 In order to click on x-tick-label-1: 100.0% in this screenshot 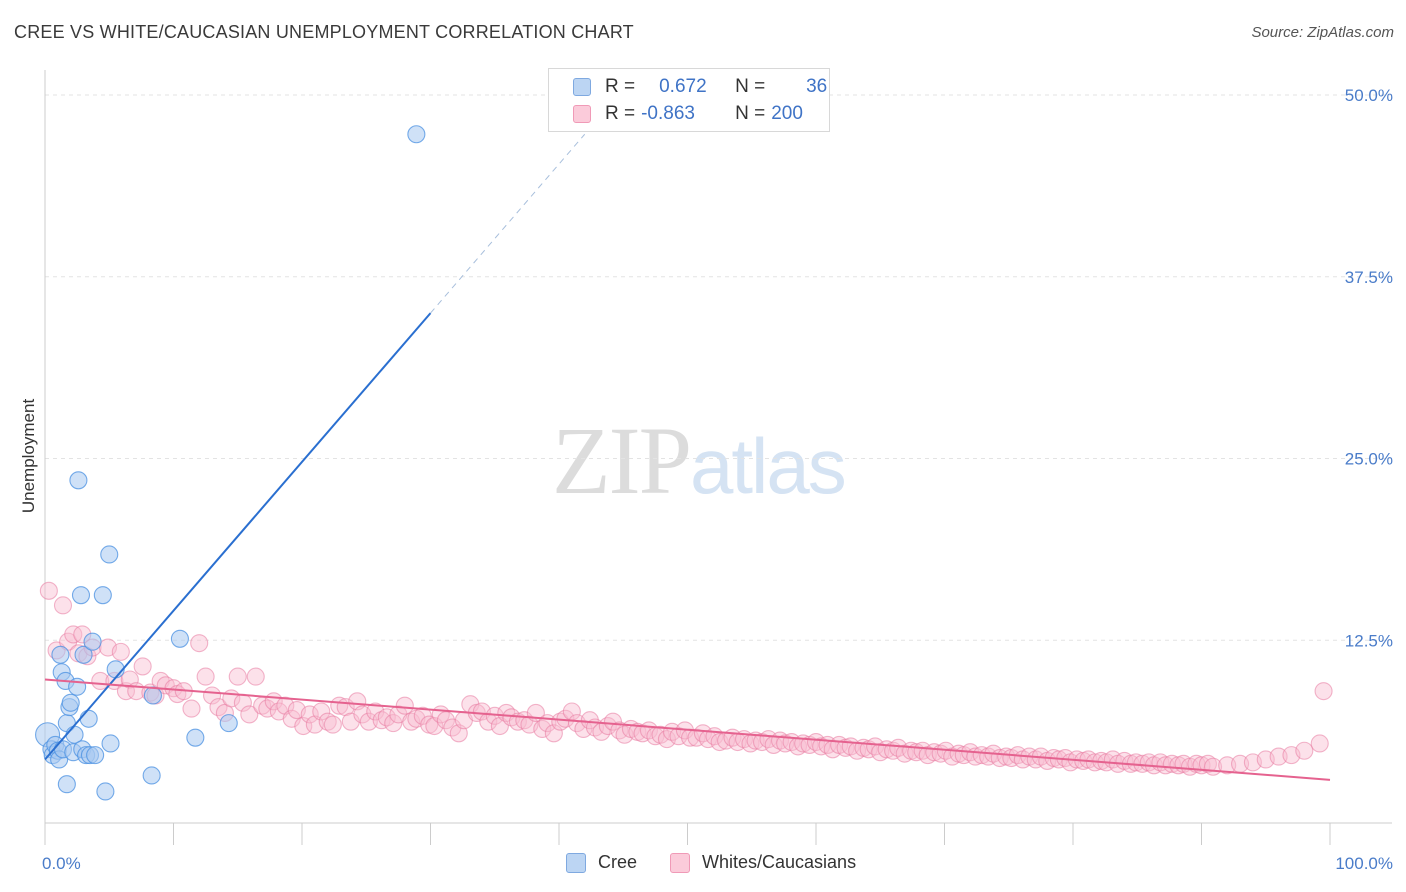, I will do `click(1364, 863)`.